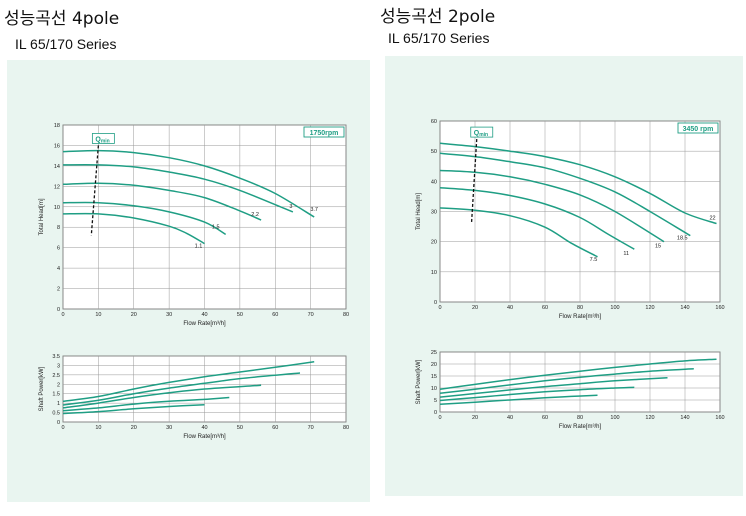 This screenshot has width=746, height=516. Describe the element at coordinates (314, 210) in the screenshot. I see `series-label-3.7: 3.7` at that location.